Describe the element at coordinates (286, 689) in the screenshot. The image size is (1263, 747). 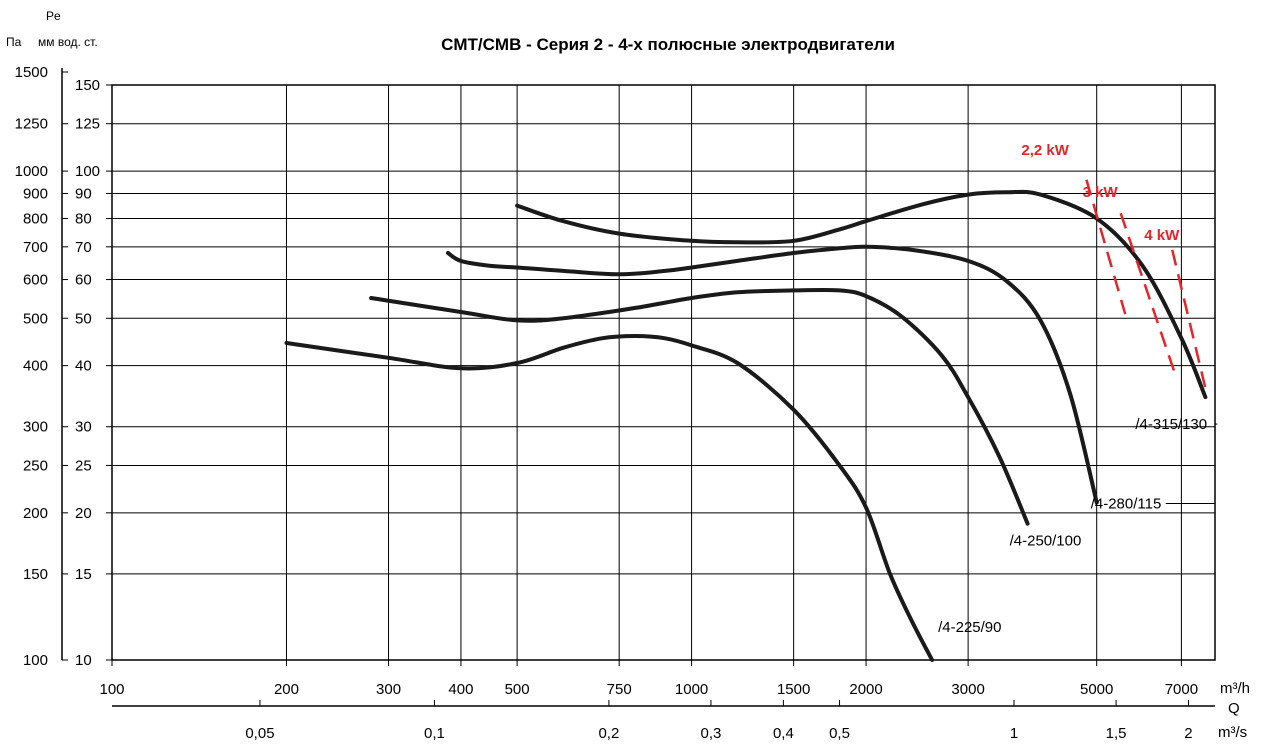
I see `x-tick-label: 200` at that location.